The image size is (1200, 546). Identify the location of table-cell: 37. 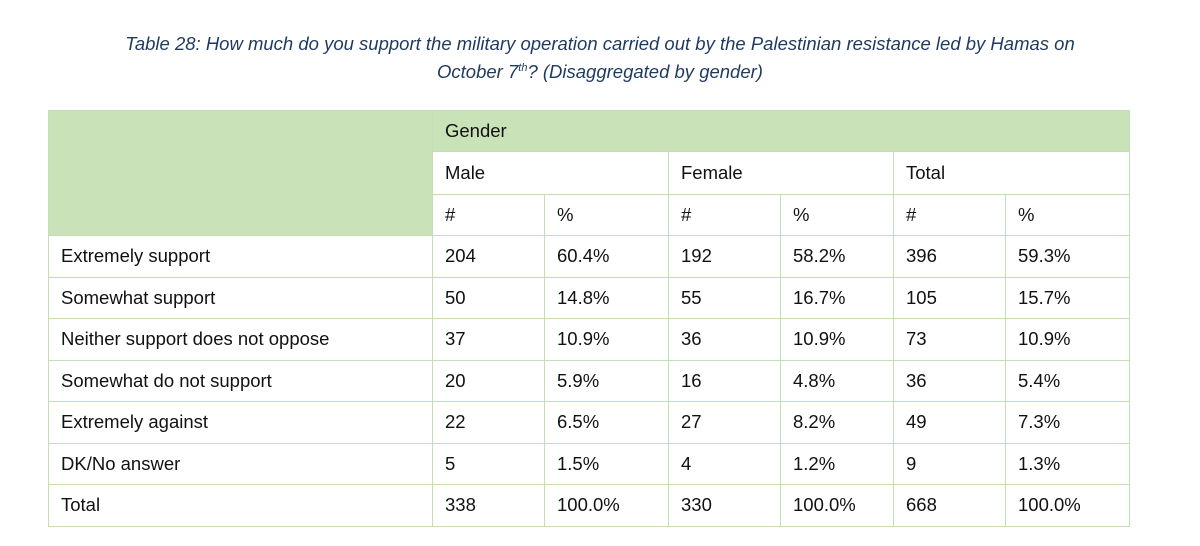
(488, 339).